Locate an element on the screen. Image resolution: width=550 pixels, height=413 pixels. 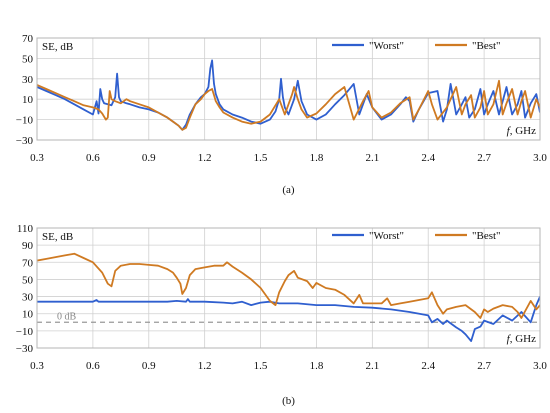
panel-label: (a) is located at coordinates (288, 190).